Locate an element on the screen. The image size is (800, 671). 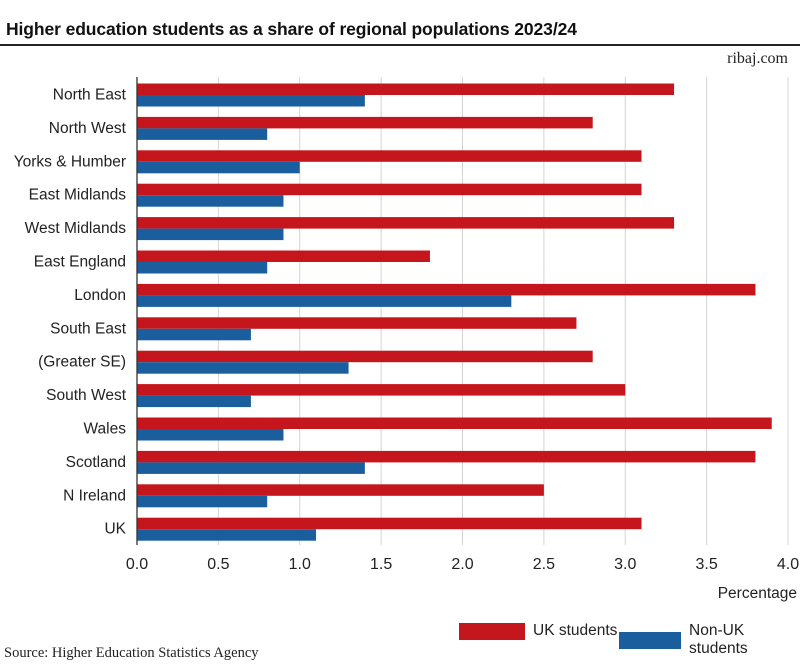
x-tick-label: 4.0 is located at coordinates (788, 564).